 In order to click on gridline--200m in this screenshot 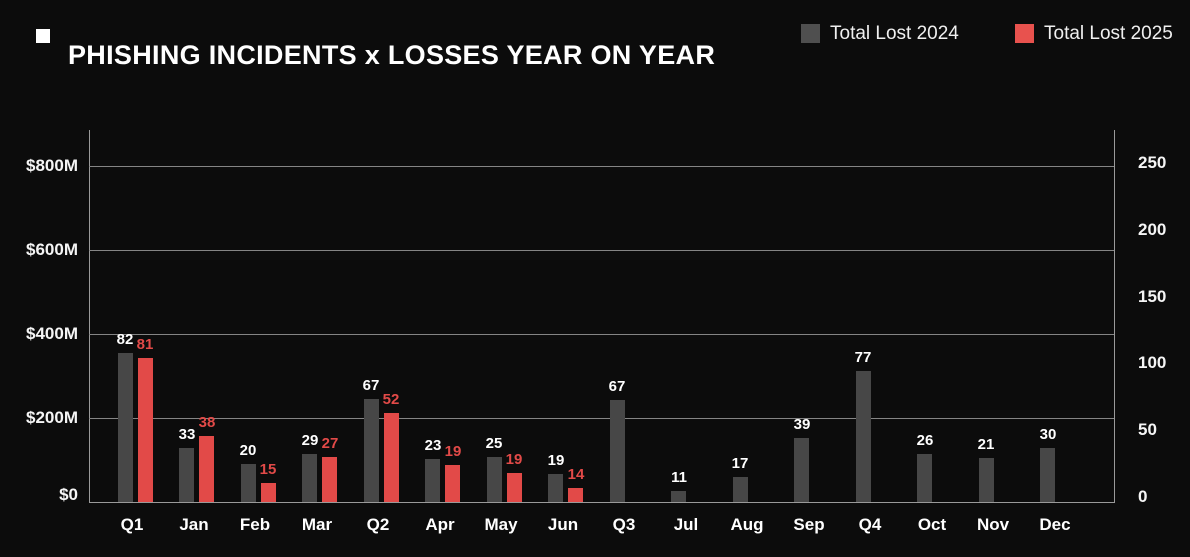, I will do `click(601, 418)`.